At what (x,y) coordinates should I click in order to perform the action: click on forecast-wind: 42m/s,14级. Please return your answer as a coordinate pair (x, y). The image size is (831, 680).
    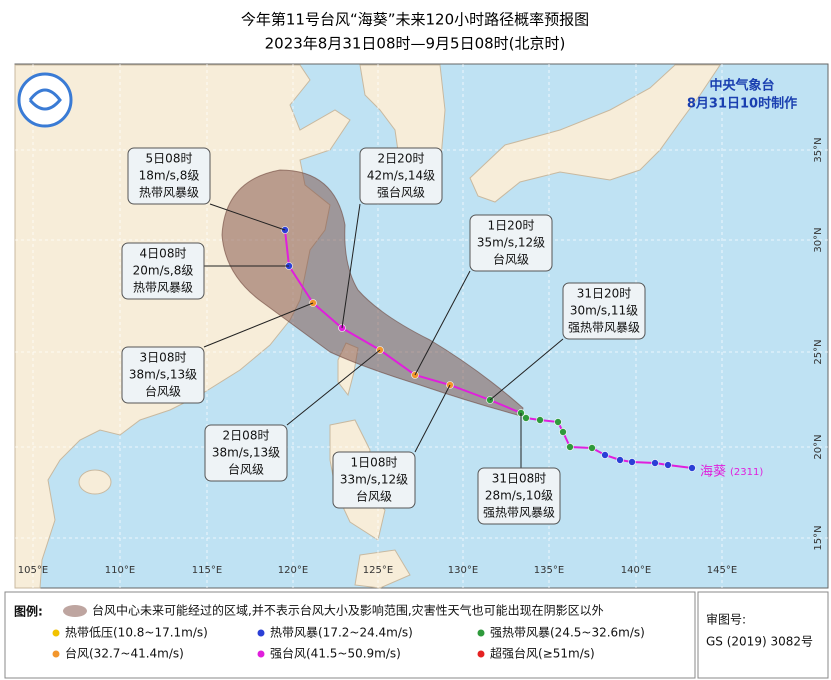
    Looking at the image, I should click on (401, 176).